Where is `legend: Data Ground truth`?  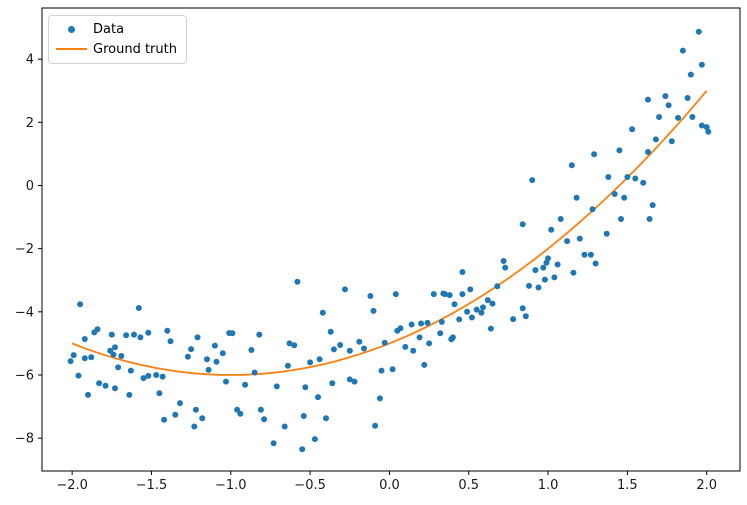 legend: Data Ground truth is located at coordinates (117, 39).